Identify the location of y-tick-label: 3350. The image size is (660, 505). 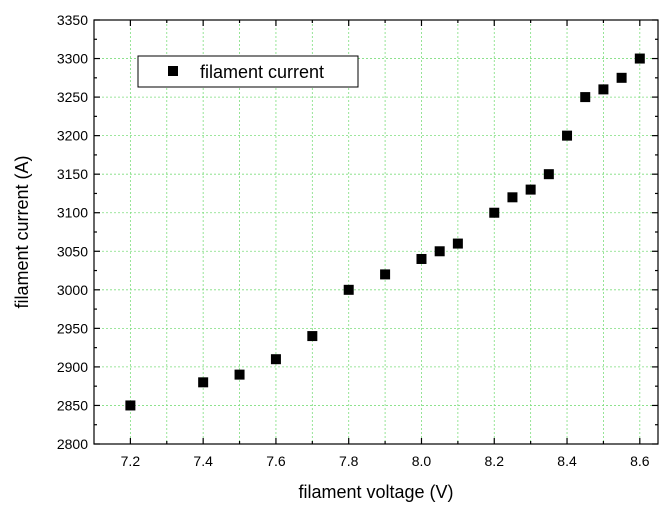
(72, 20).